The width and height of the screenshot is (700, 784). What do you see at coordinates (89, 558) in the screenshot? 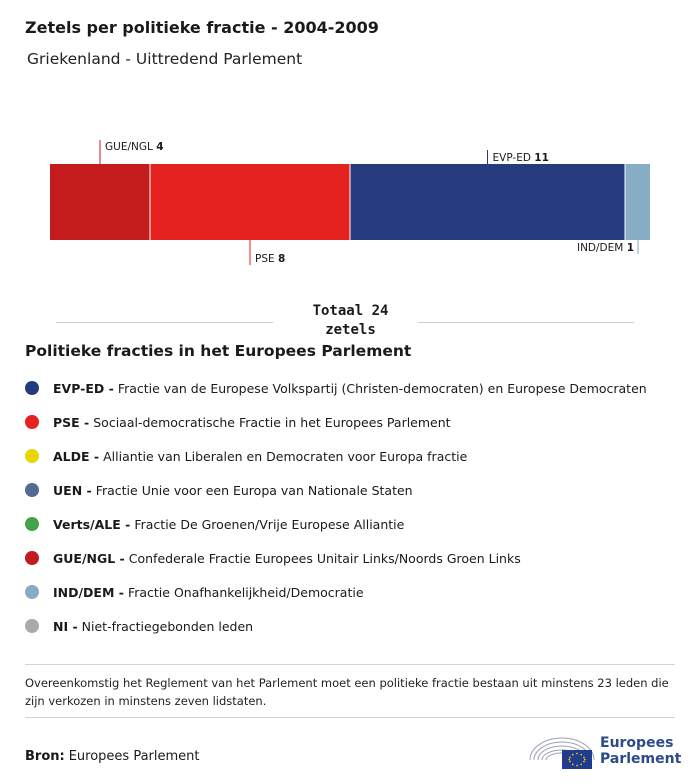
I see `legend-abbr: GUE/NGL -` at bounding box center [89, 558].